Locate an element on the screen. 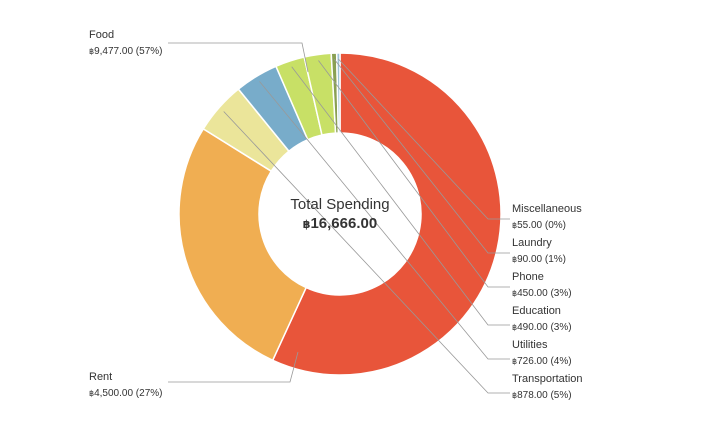 This screenshot has height=429, width=715. label-name-rent: Rent is located at coordinates (100, 377).